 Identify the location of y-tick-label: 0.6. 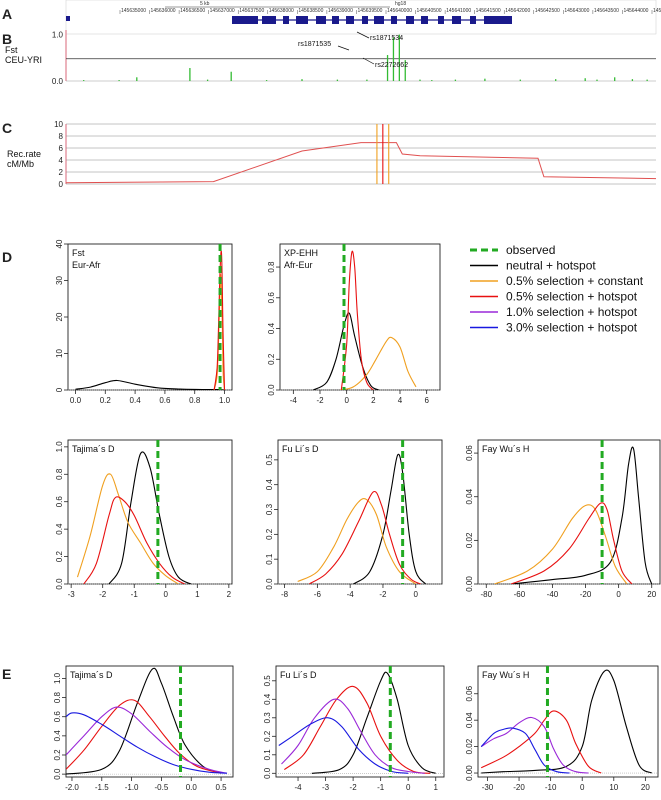
(57, 717).